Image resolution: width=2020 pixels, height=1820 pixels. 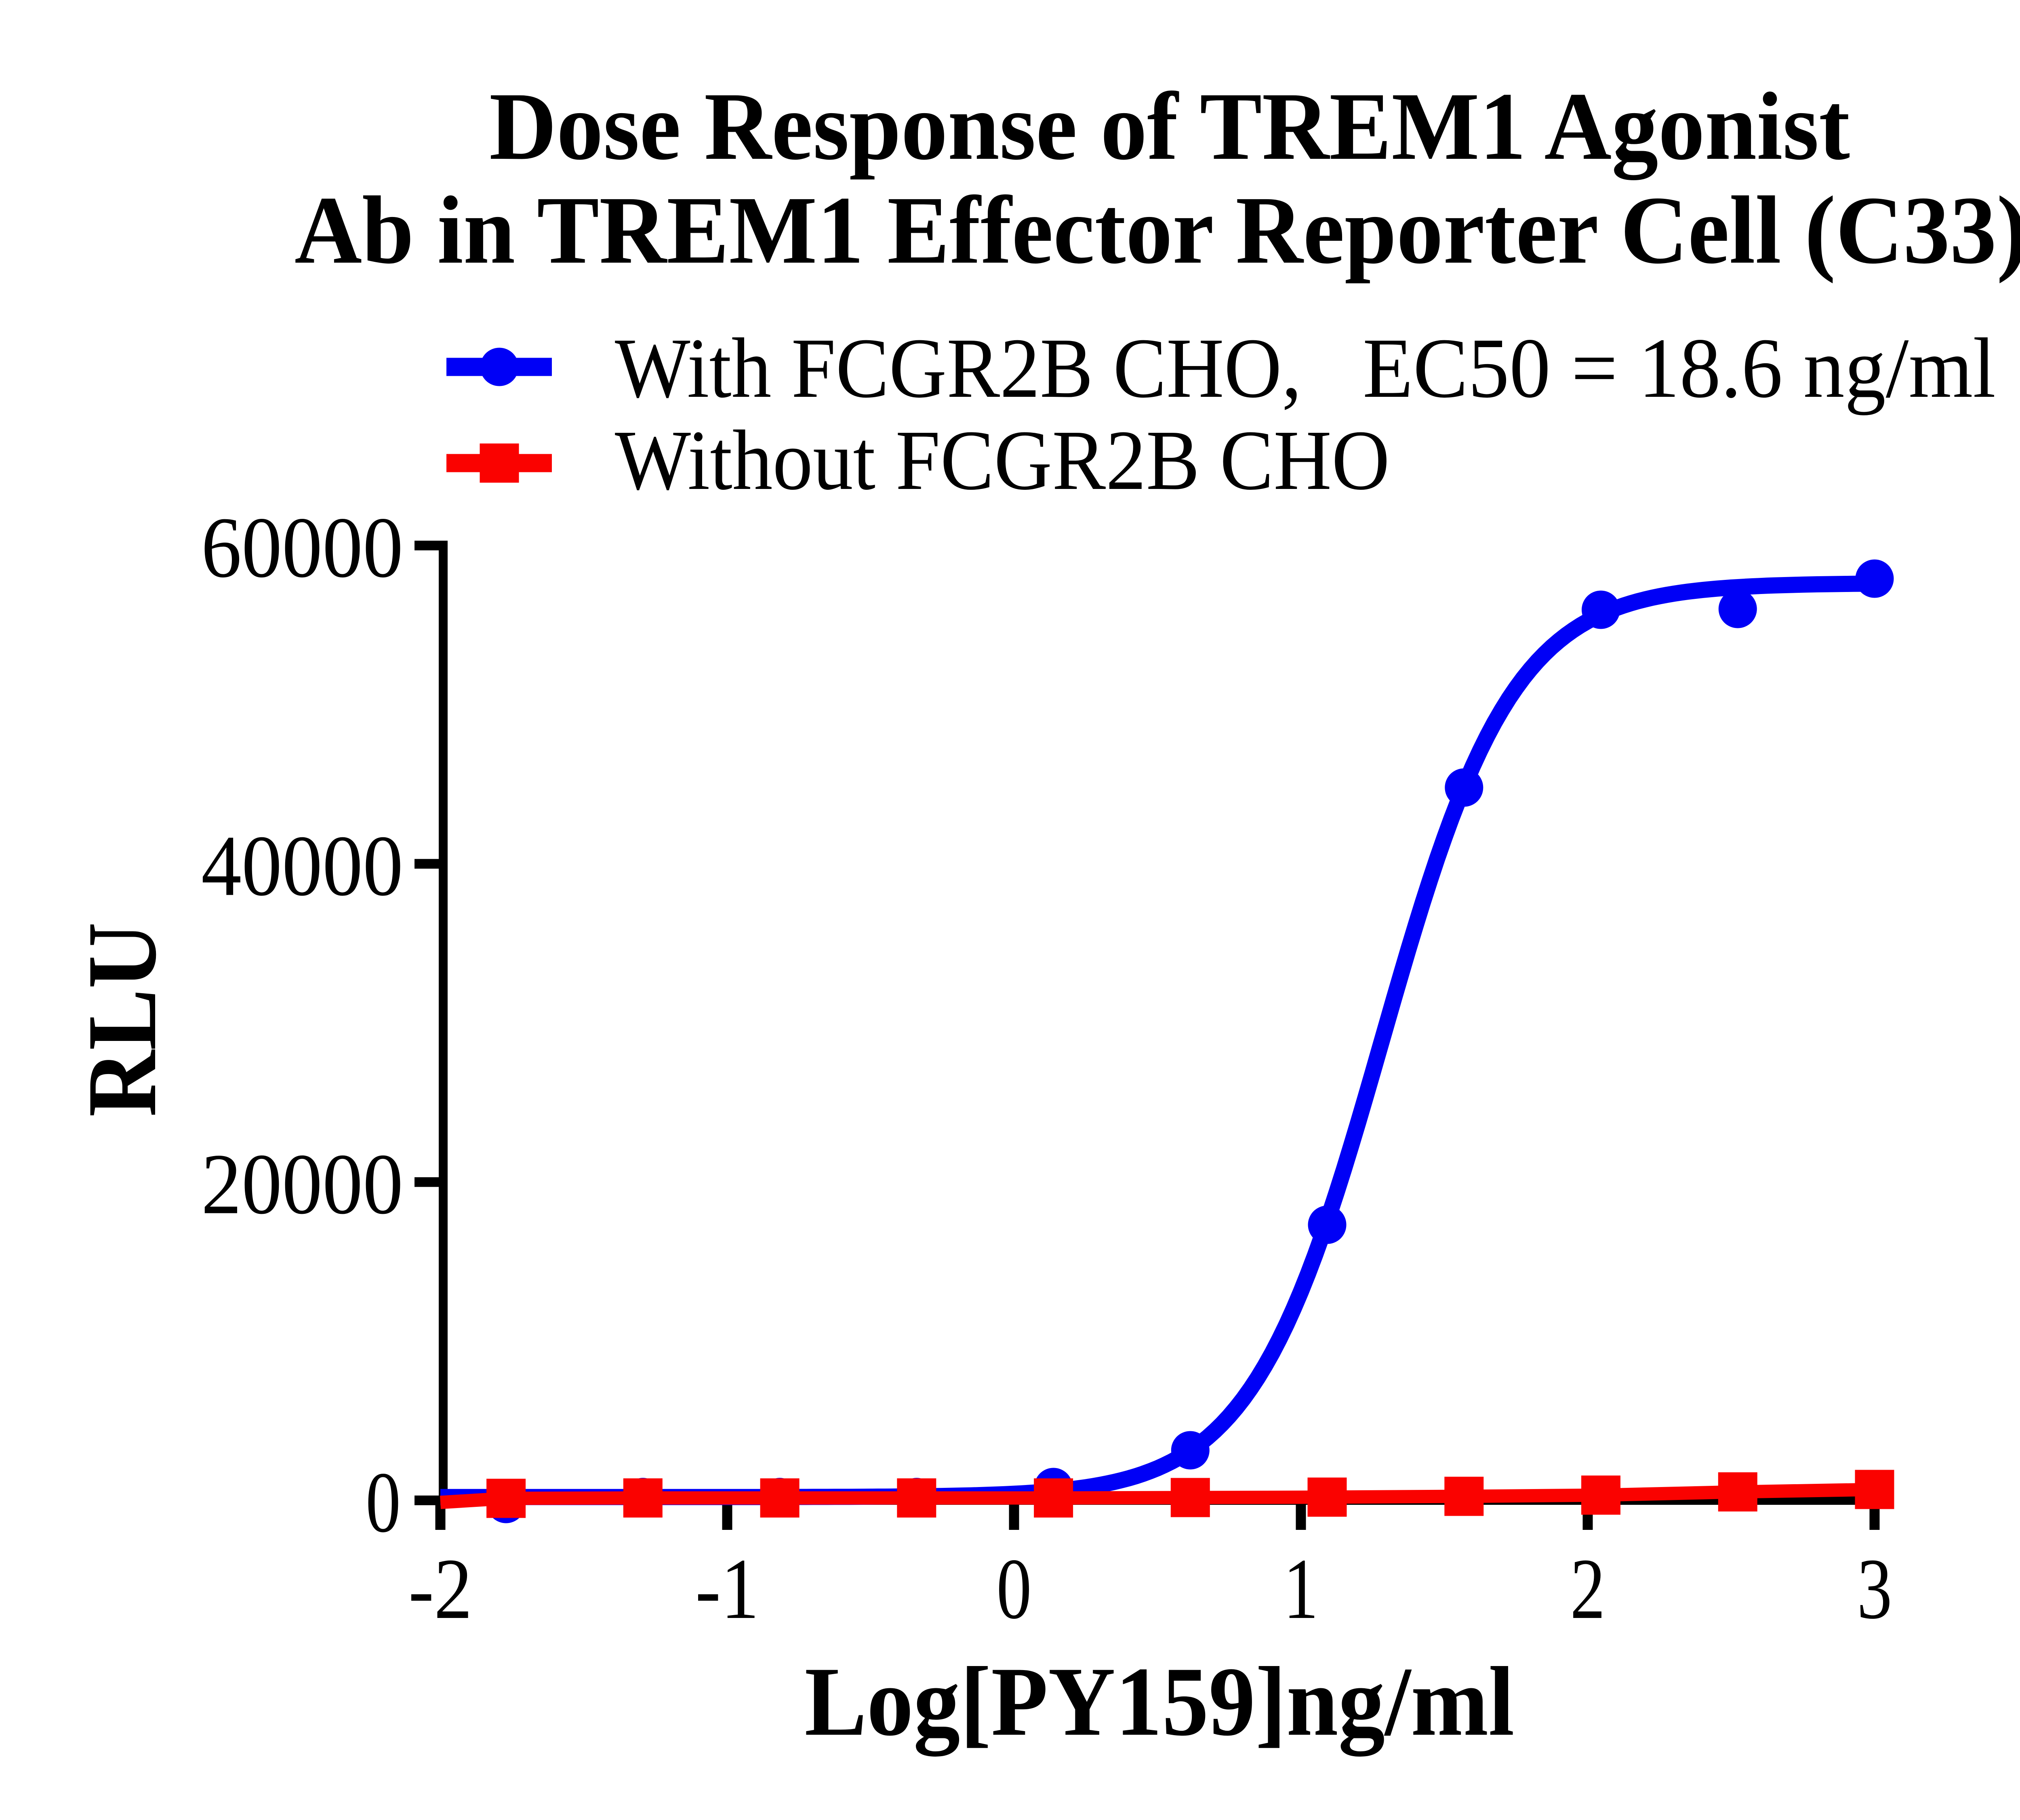 What do you see at coordinates (1002, 460) in the screenshot?
I see `svg-text: Without FCGR2B CHO` at bounding box center [1002, 460].